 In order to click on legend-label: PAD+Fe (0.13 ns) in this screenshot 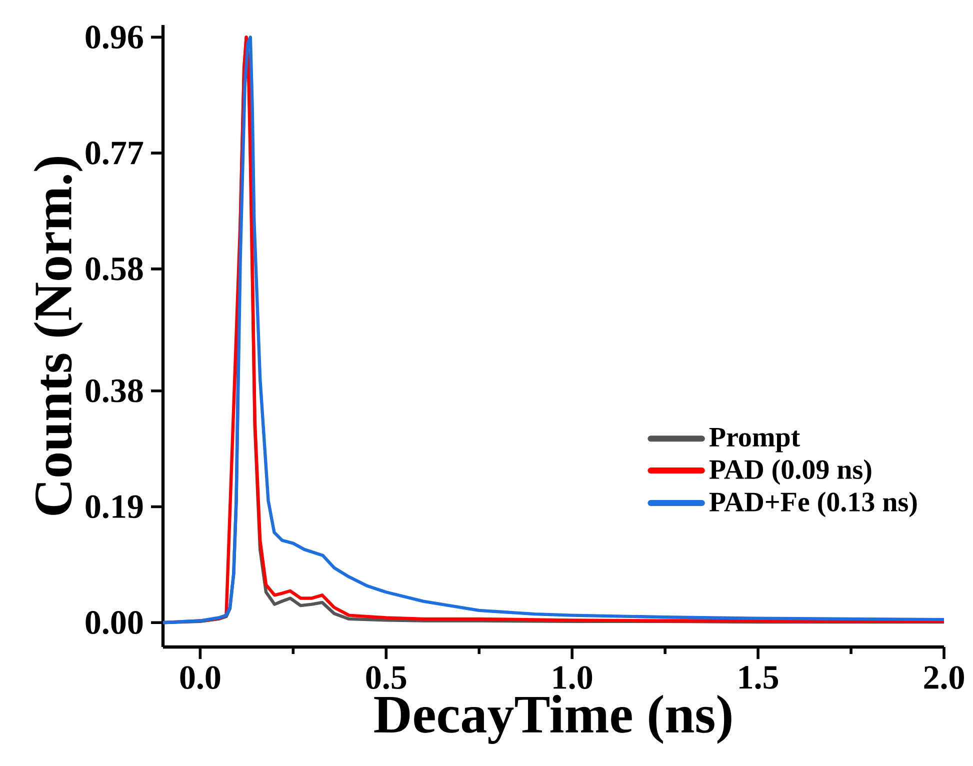, I will do `click(813, 505)`.